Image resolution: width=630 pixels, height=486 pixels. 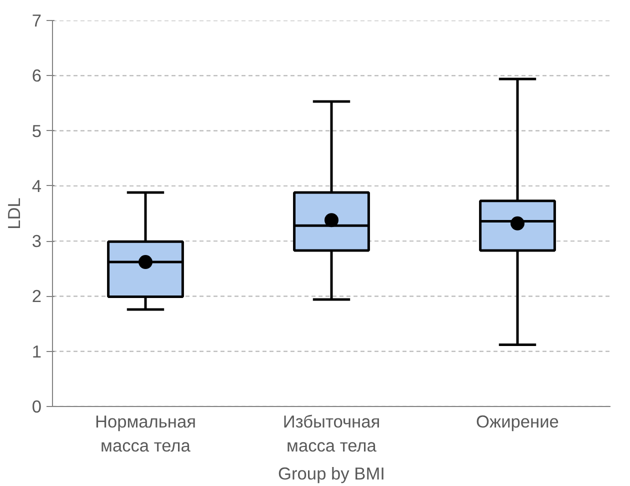 What do you see at coordinates (37, 130) in the screenshot?
I see `y-tick-label: 5` at bounding box center [37, 130].